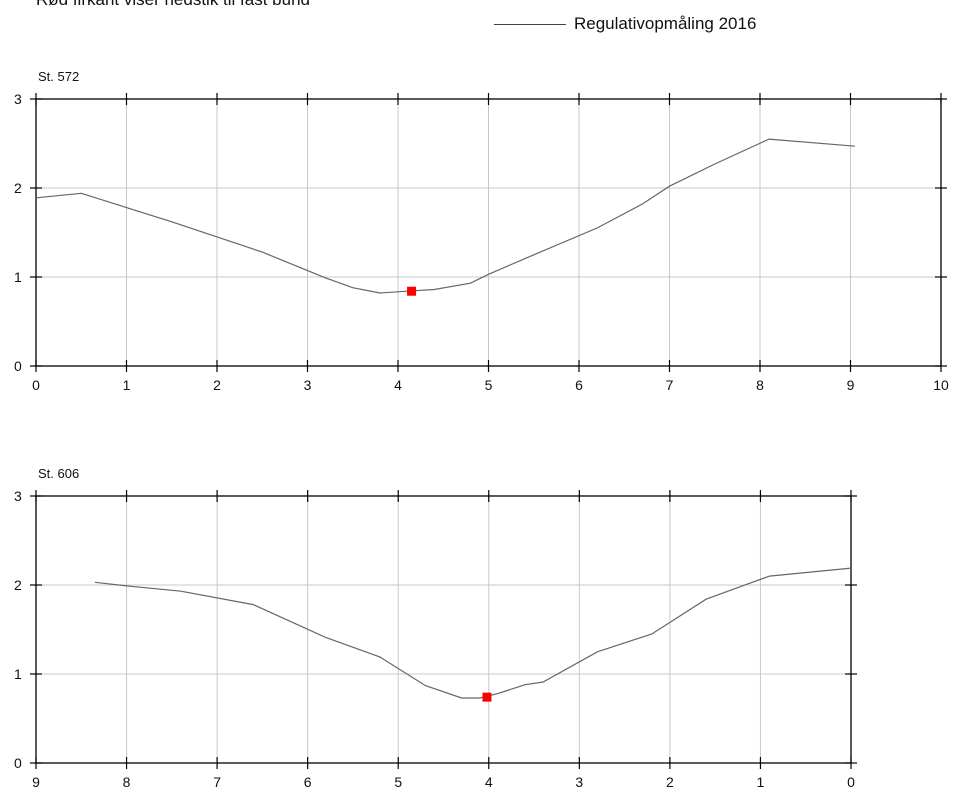  Describe the element at coordinates (530, 24) in the screenshot. I see `legend-line-swatch` at that location.